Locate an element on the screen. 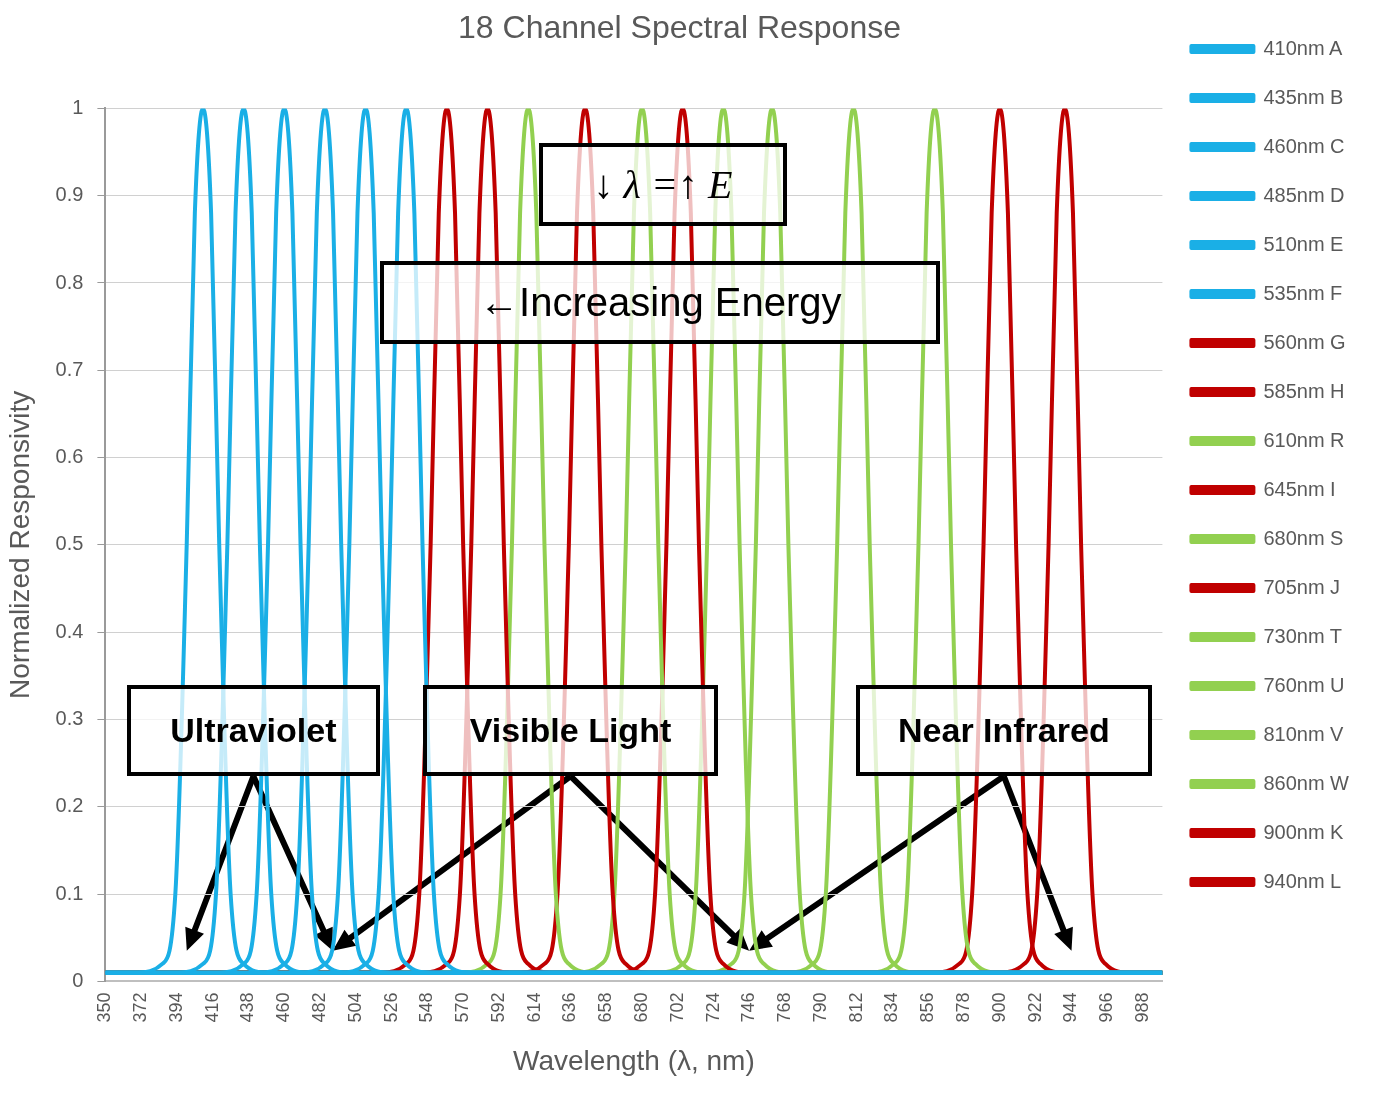 Image resolution: width=1379 pixels, height=1093 pixels. legend-label: 860nm W is located at coordinates (1306, 782).